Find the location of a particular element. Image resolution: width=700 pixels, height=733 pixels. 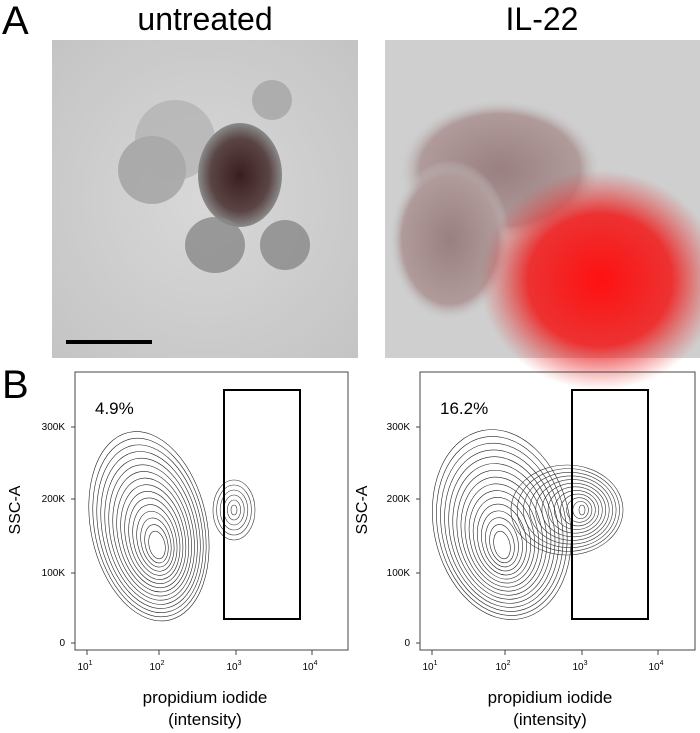

gate-percent: 4.9% is located at coordinates (114, 408).